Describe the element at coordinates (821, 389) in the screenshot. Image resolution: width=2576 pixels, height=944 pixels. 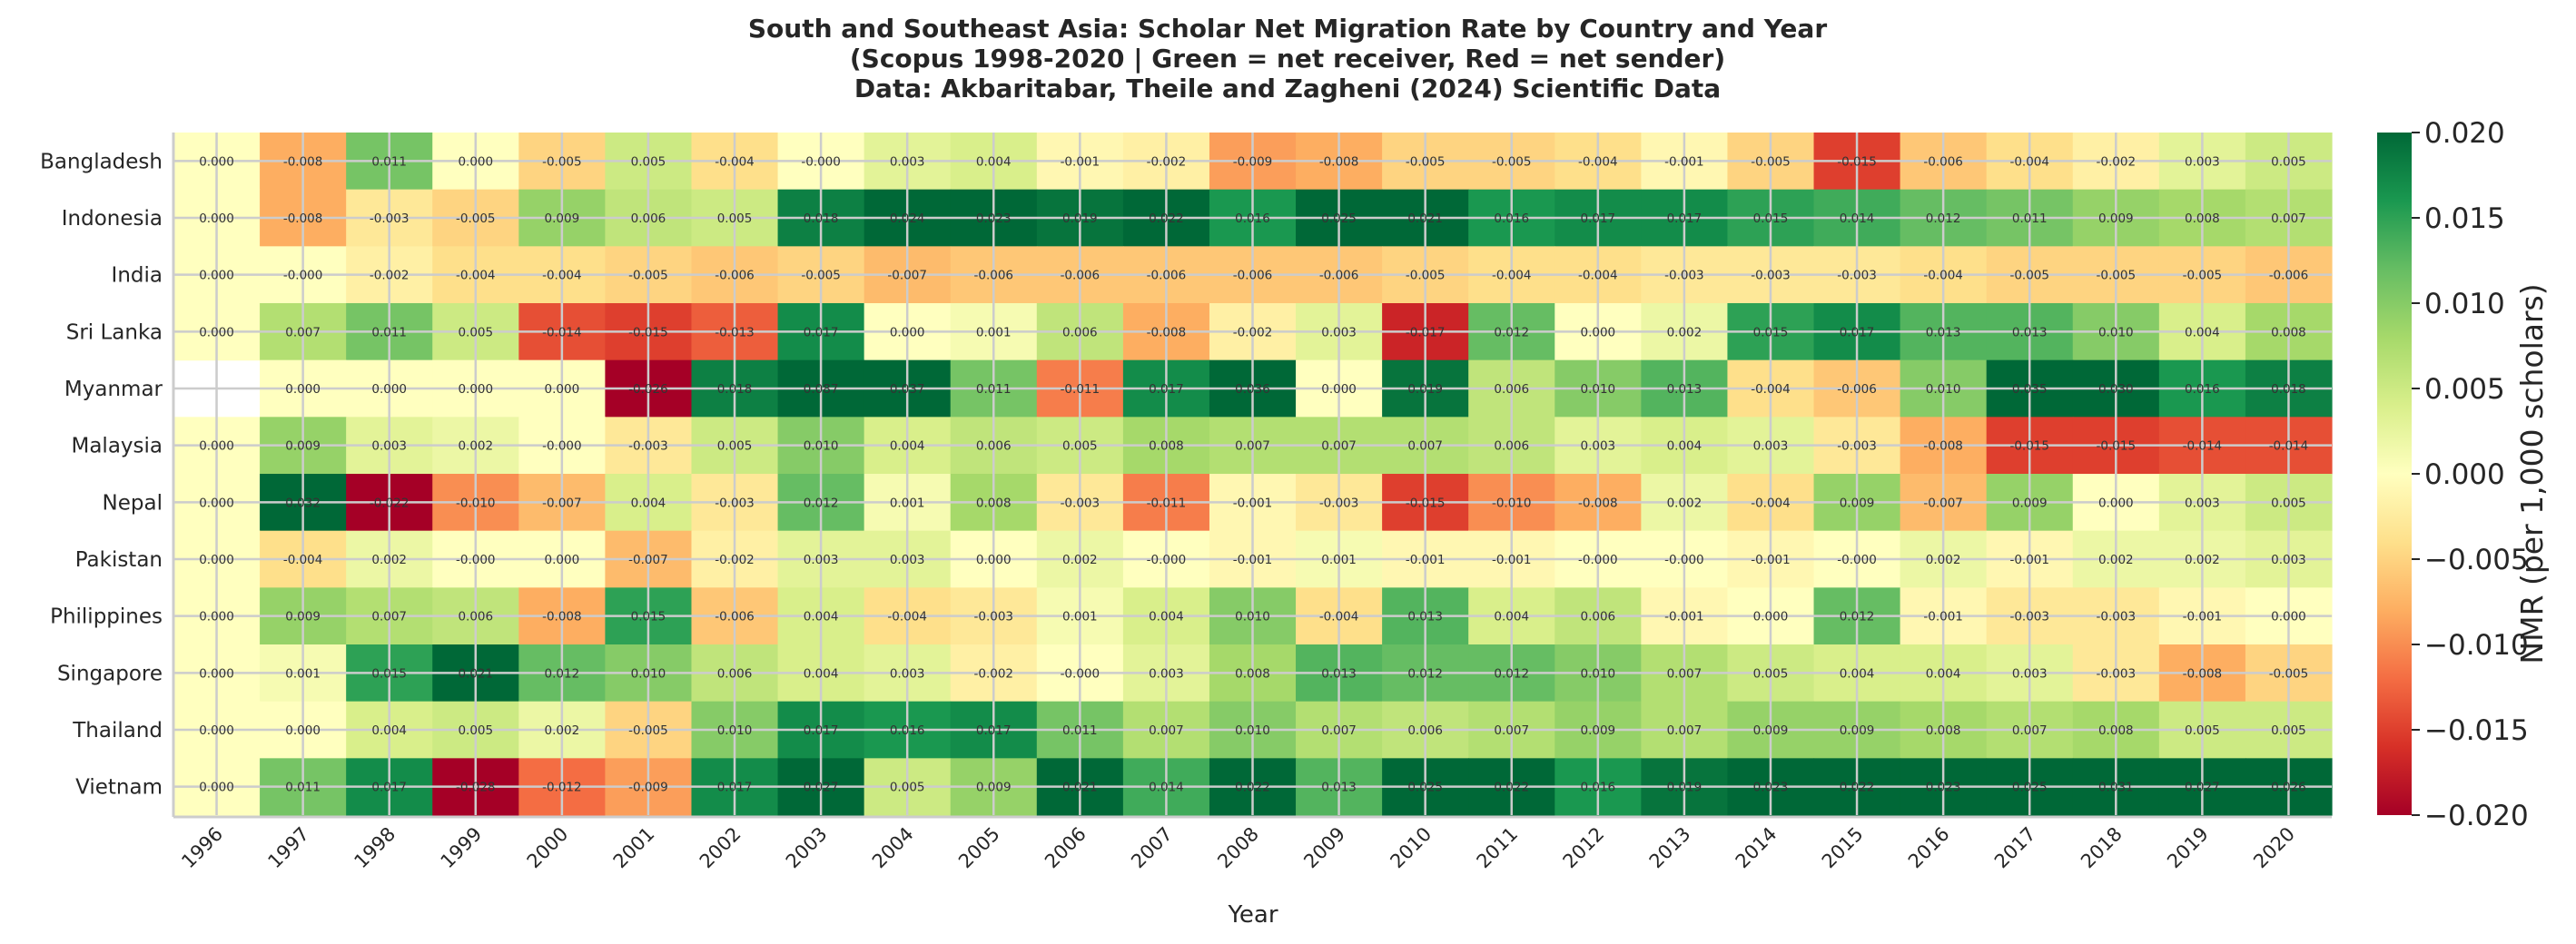
I see `cell-value: 0.087` at that location.